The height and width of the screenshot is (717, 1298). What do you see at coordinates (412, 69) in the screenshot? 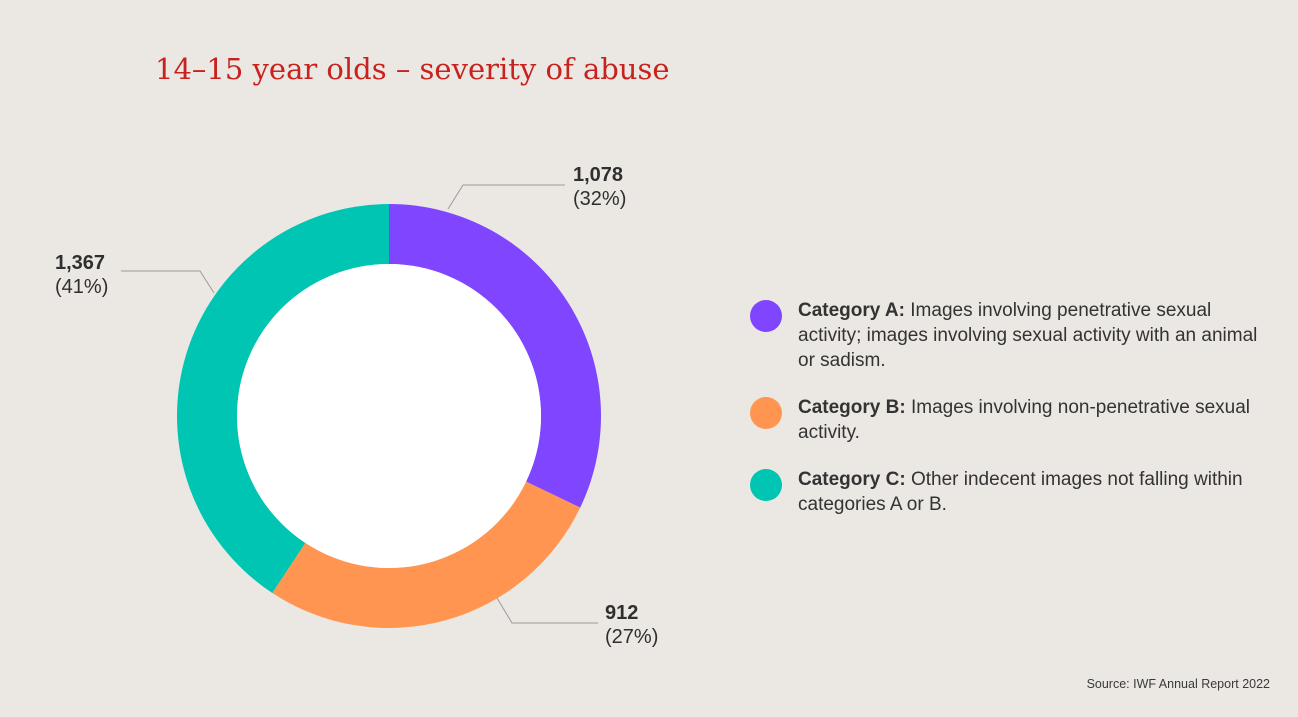
I see `chart-title: 14–15 year olds – severity of abuse` at bounding box center [412, 69].